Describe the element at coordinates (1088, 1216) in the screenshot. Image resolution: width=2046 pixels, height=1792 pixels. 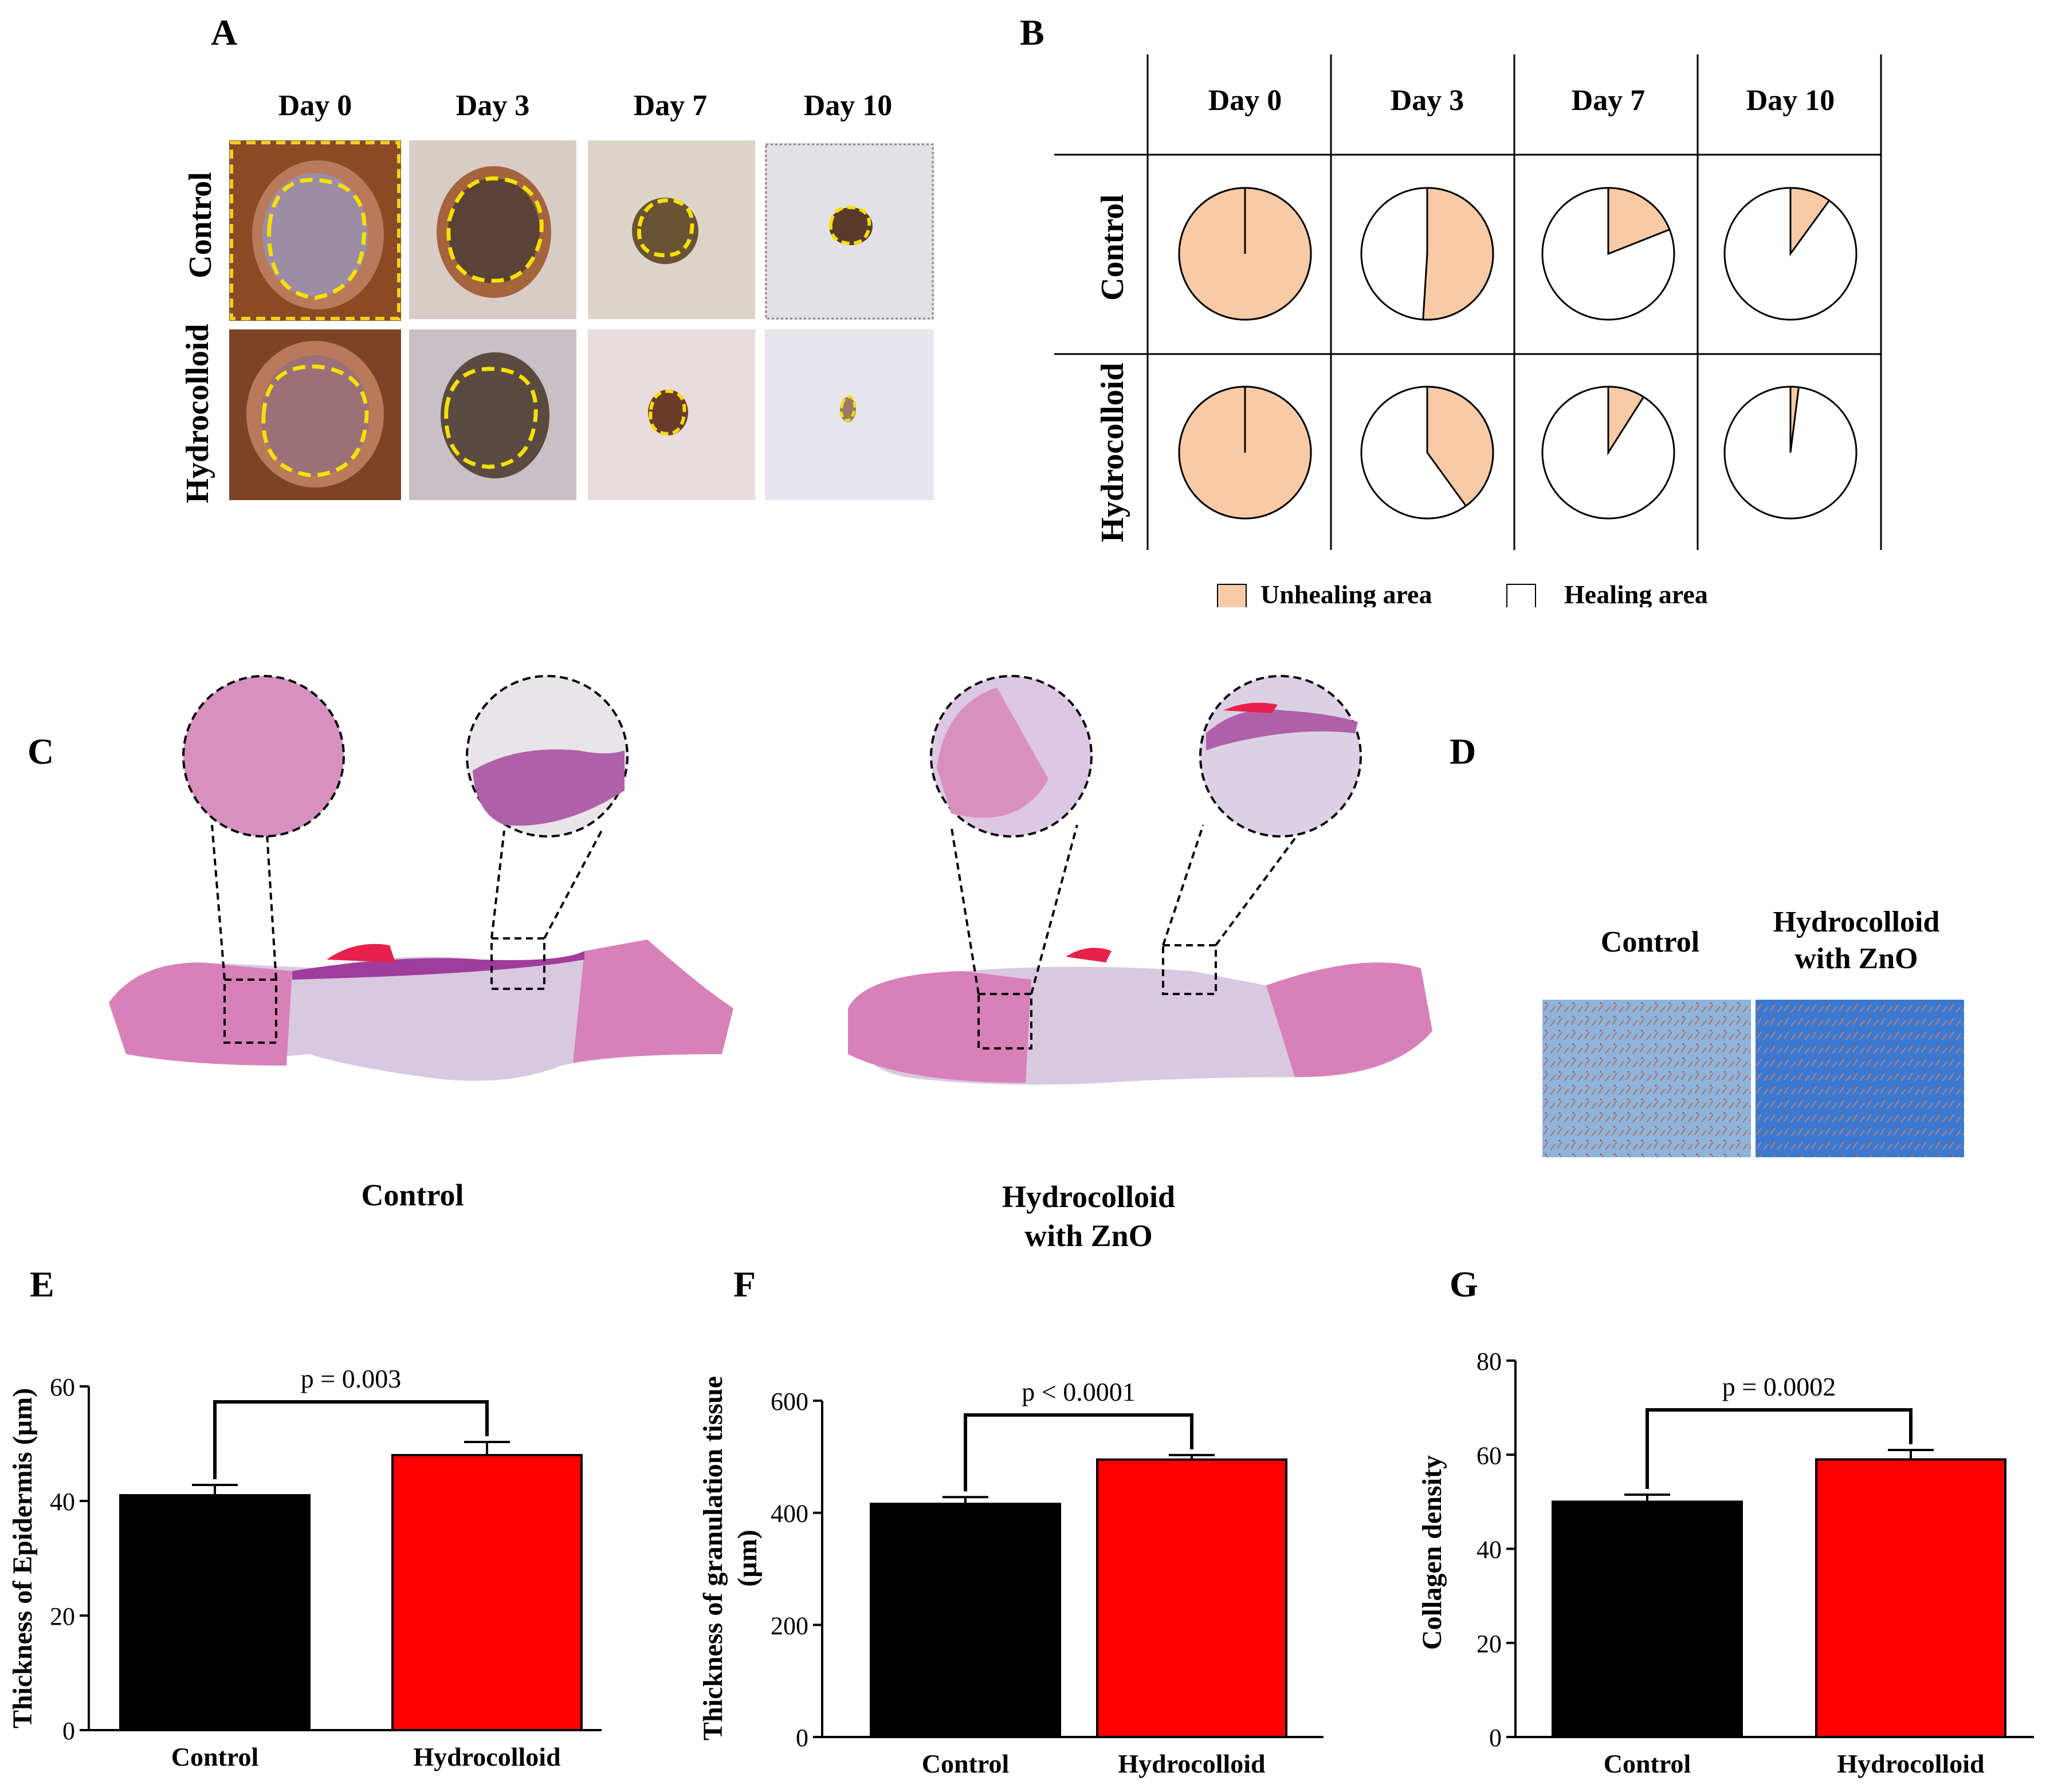
I see `panel-c-caption-treated: Hydrocolloid with ZnO` at that location.